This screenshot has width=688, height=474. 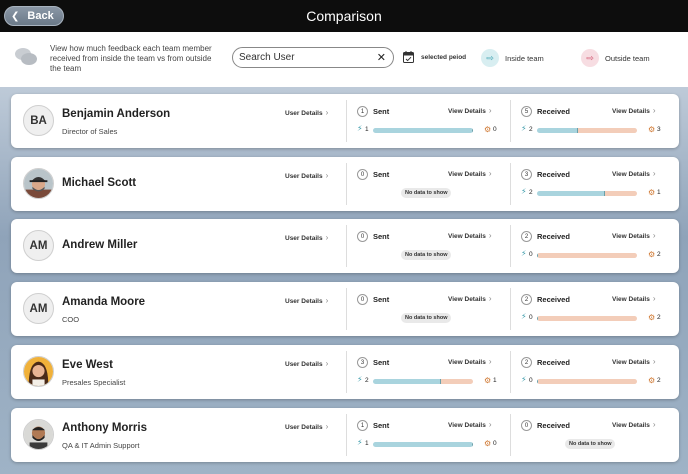 I want to click on outside-team-label: Outside team, so click(x=627, y=58).